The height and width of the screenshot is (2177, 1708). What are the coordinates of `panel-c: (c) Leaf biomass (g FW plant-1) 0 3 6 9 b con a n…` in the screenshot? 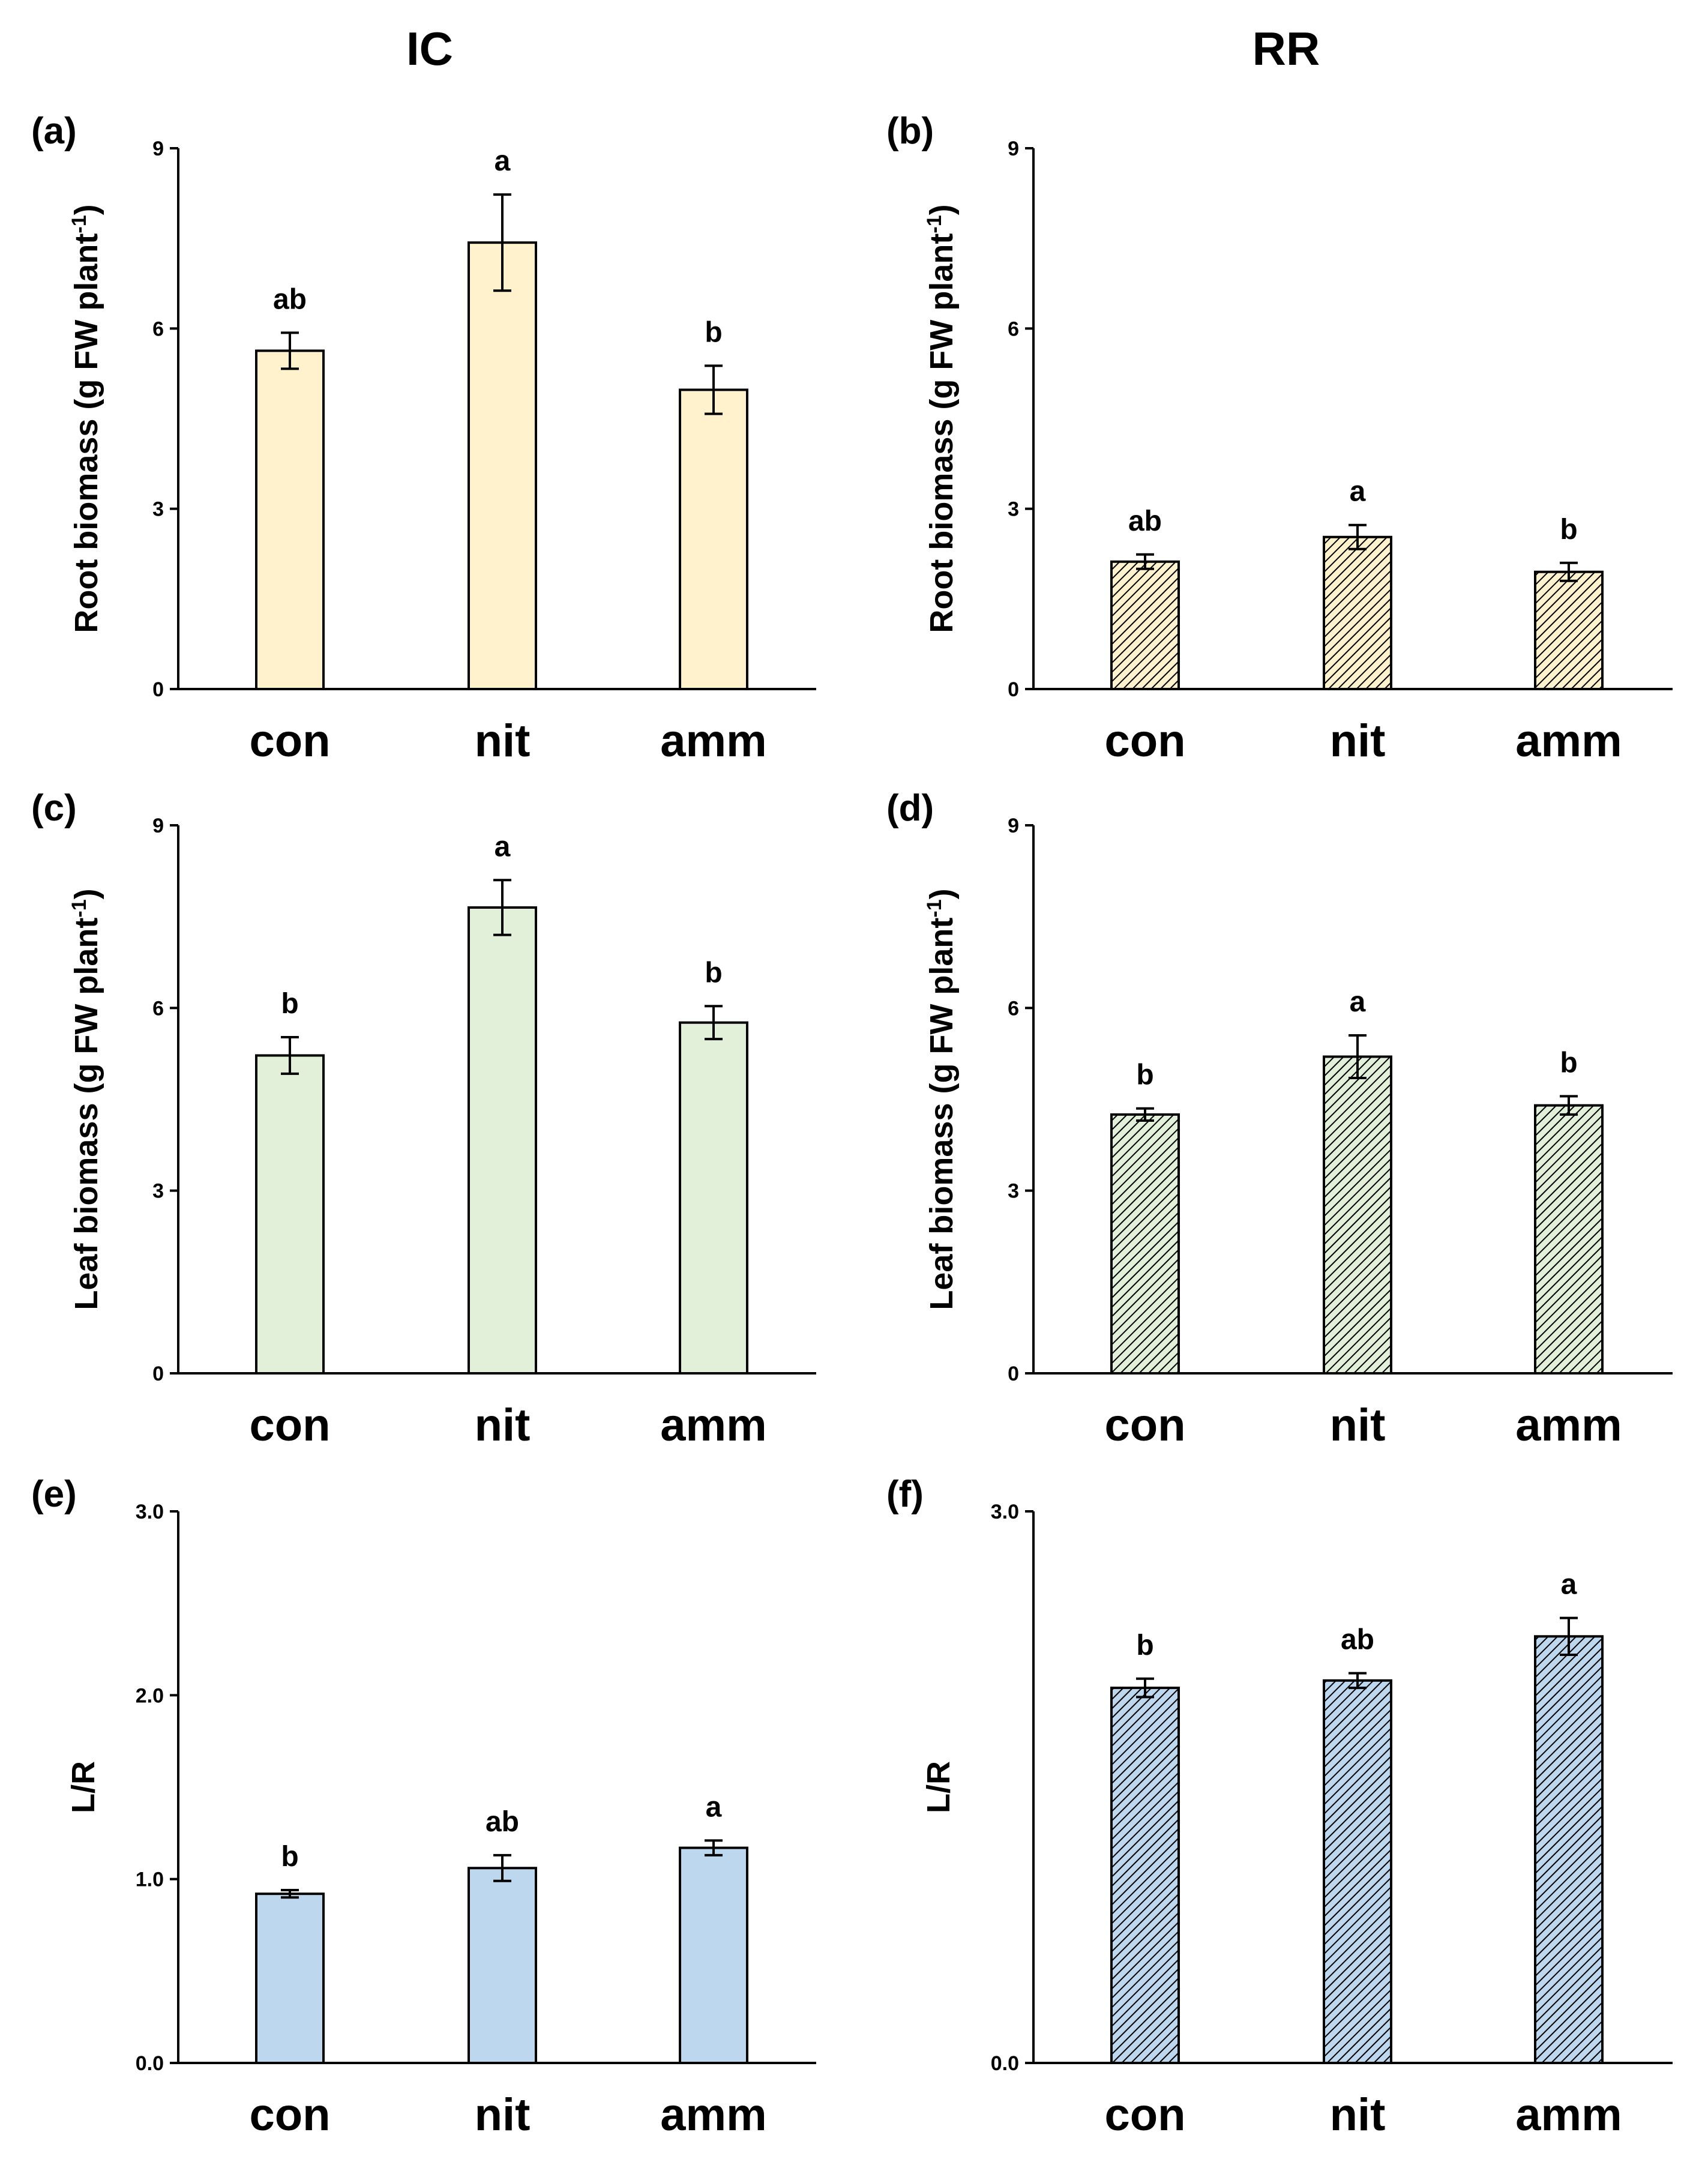 It's located at (423, 1119).